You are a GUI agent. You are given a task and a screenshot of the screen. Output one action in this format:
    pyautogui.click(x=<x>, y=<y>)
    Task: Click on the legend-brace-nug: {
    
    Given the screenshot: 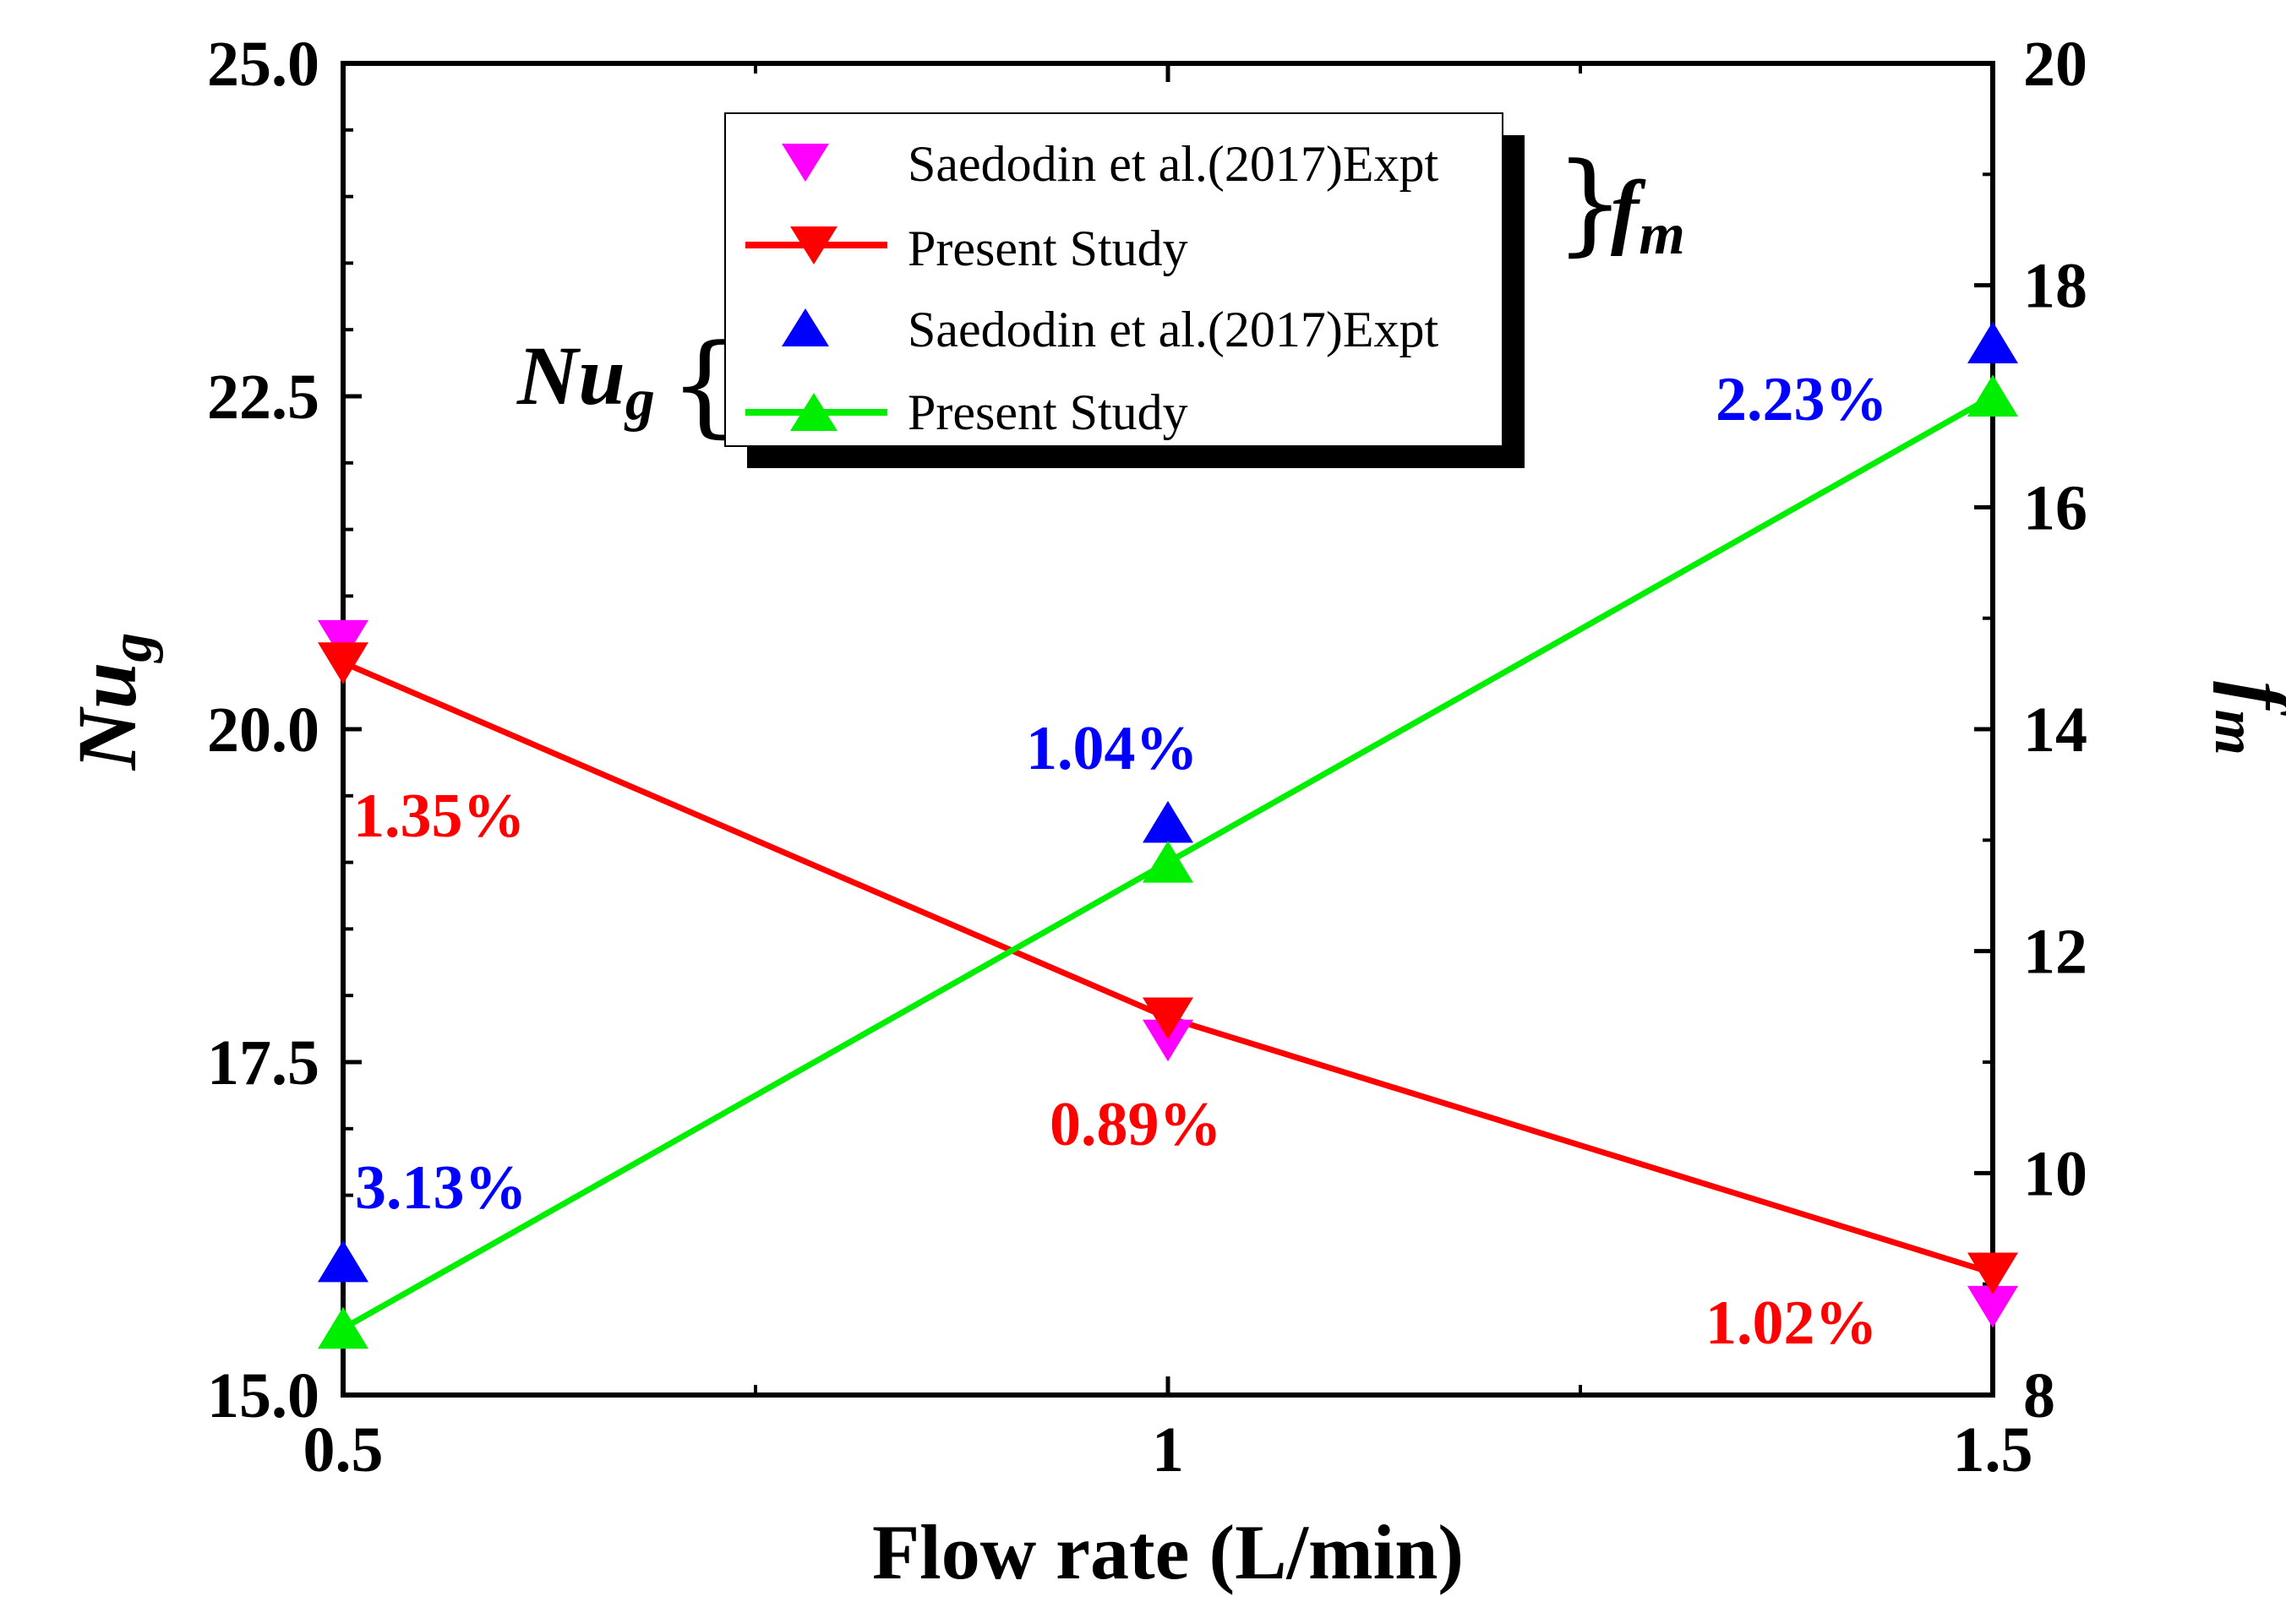 What is the action you would take?
    pyautogui.click(x=704, y=384)
    